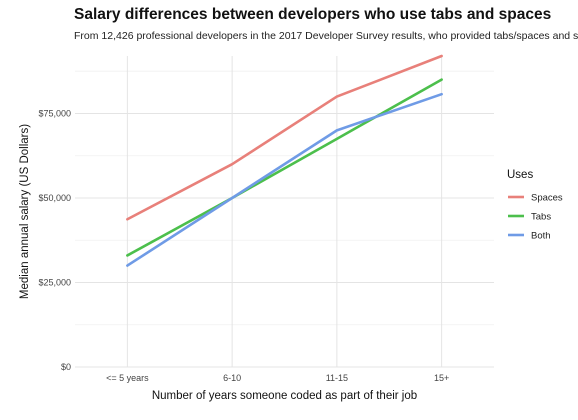  I want to click on x-tick-label: 15+, so click(441, 378).